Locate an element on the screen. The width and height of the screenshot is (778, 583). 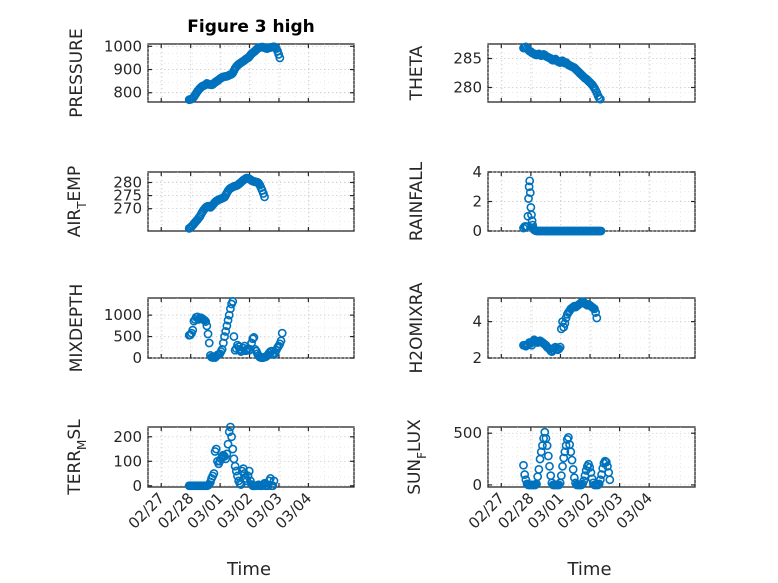
y-axis-label: SUNFLUX is located at coordinates (417, 457).